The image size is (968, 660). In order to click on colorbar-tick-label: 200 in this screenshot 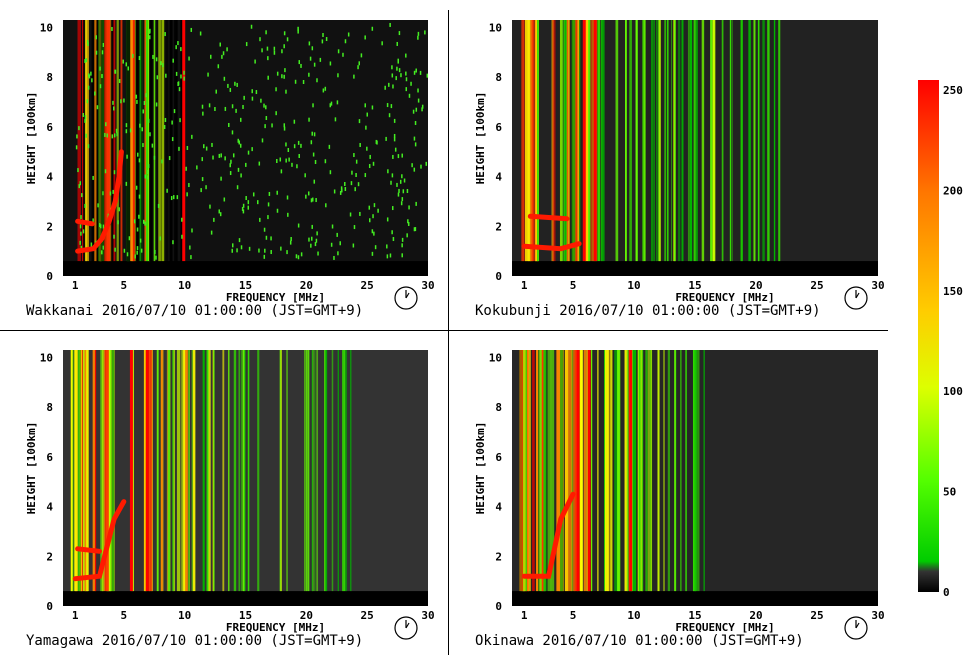, I will do `click(953, 190)`.